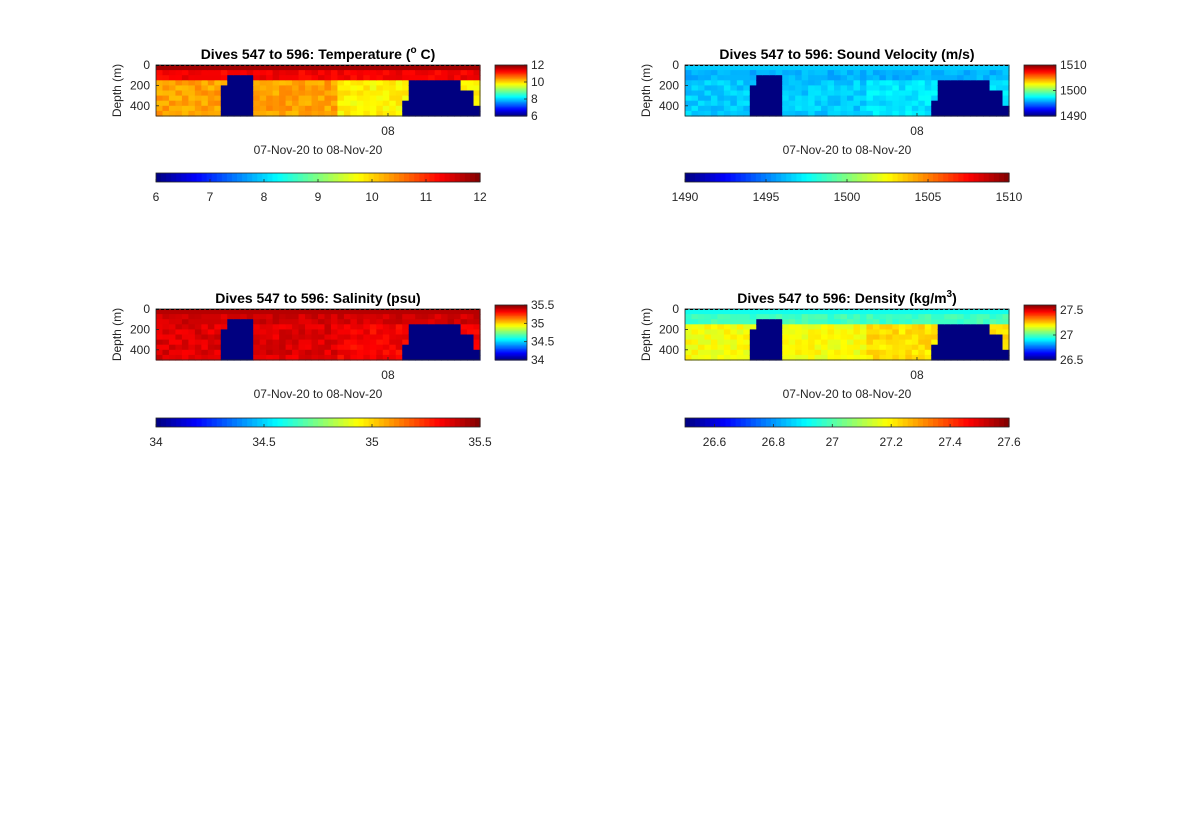  Describe the element at coordinates (1067, 335) in the screenshot. I see `side-colorbar-label: 27` at that location.